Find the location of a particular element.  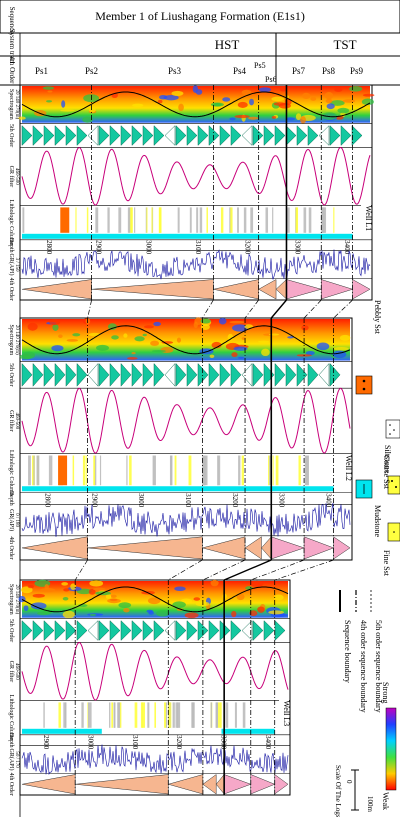

depth-tick-label: 3100 is located at coordinates (198, 247).